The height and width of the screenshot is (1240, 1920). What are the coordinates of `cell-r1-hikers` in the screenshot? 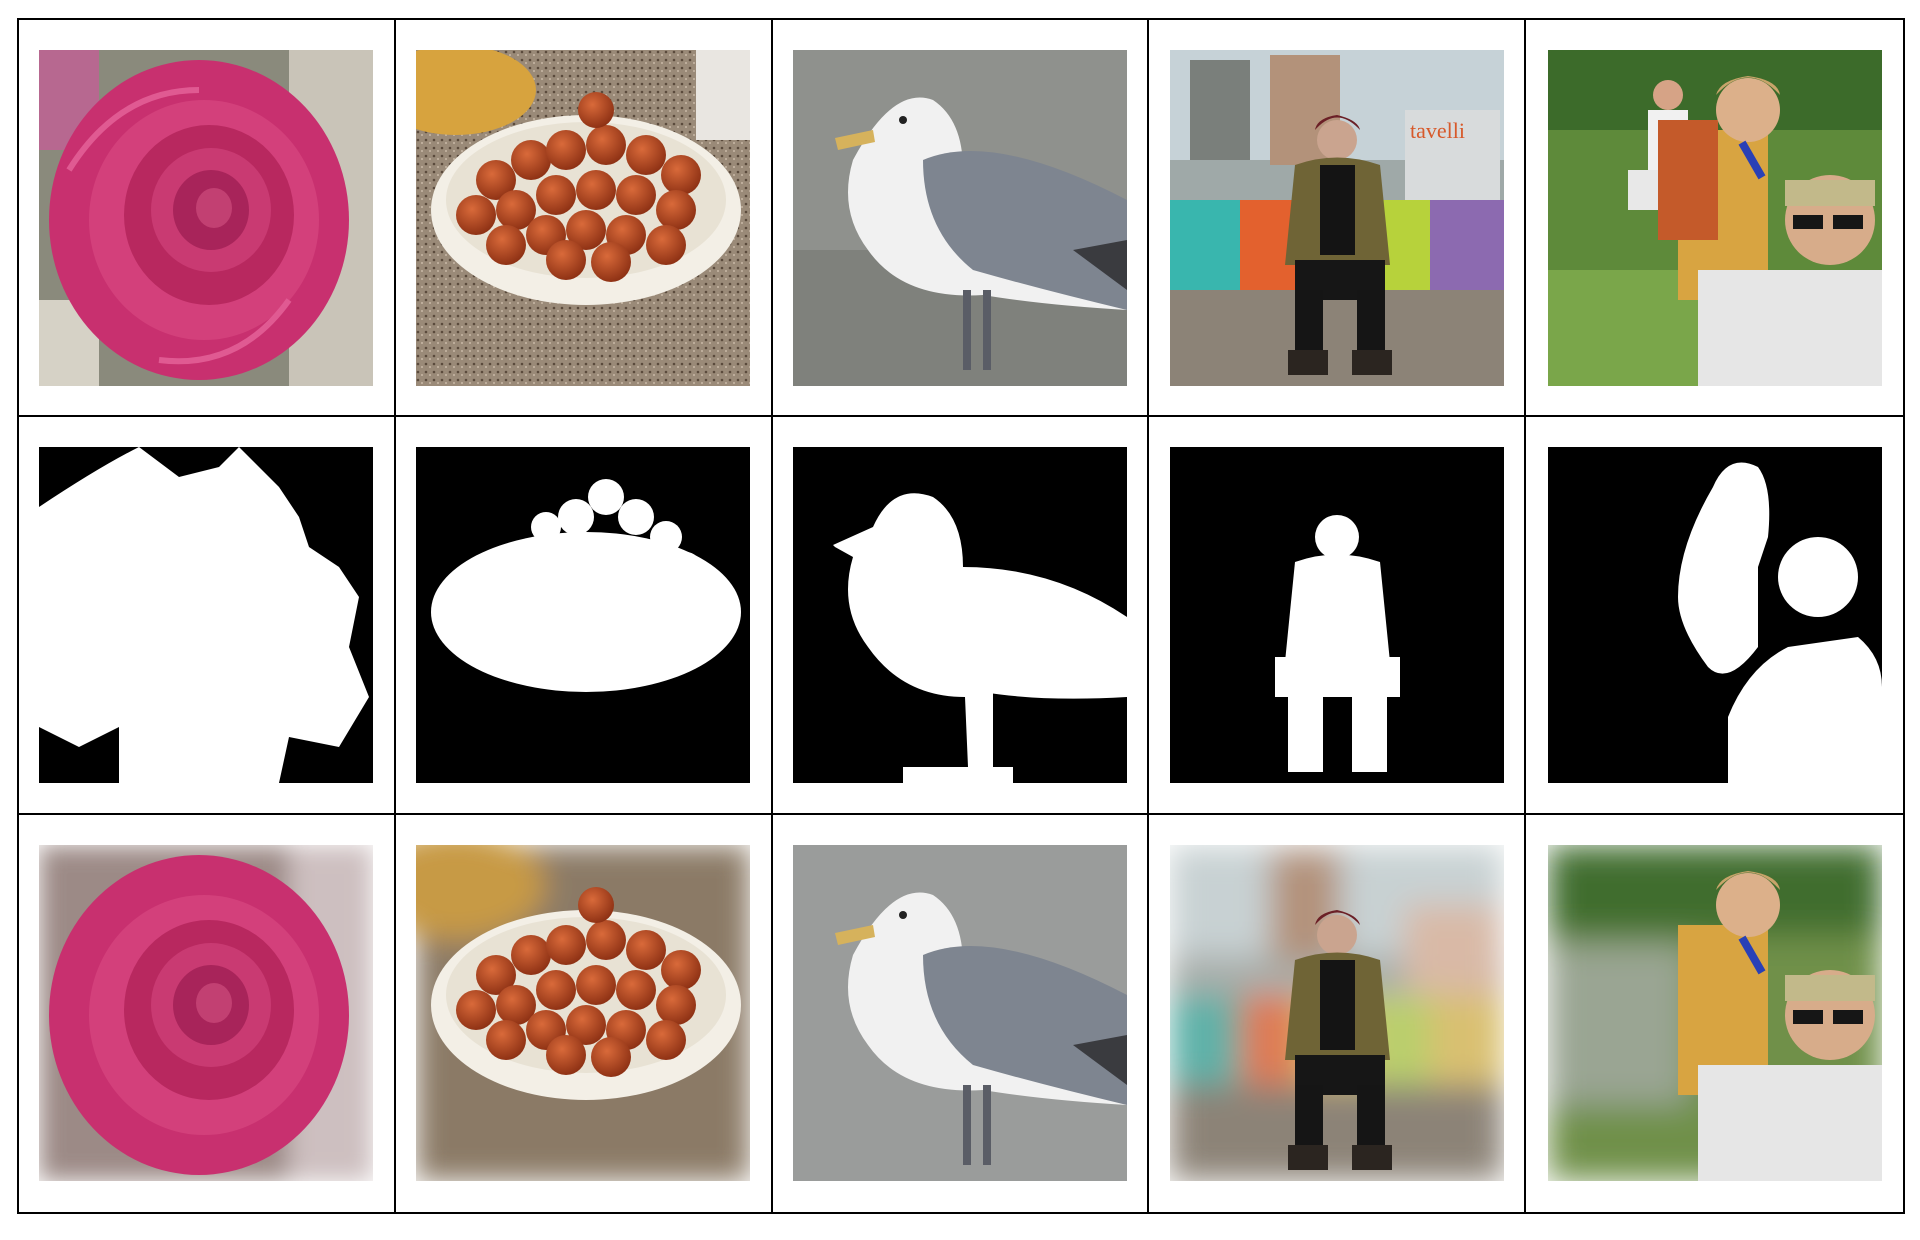 It's located at (1714, 218).